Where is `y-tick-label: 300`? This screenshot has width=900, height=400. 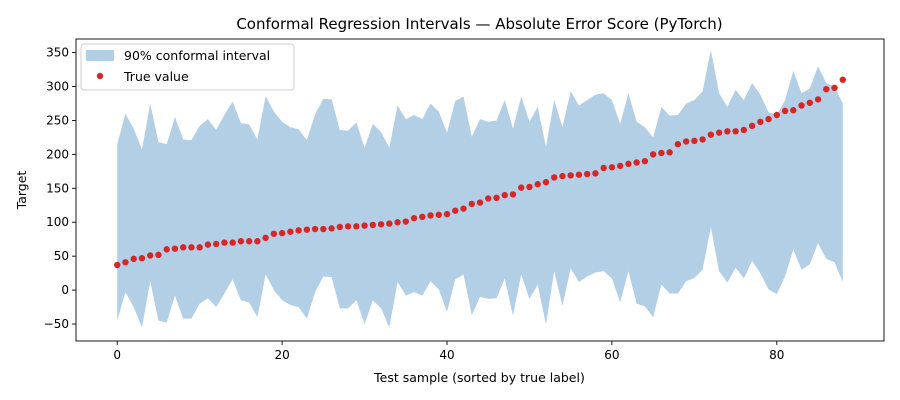 y-tick-label: 300 is located at coordinates (57, 87).